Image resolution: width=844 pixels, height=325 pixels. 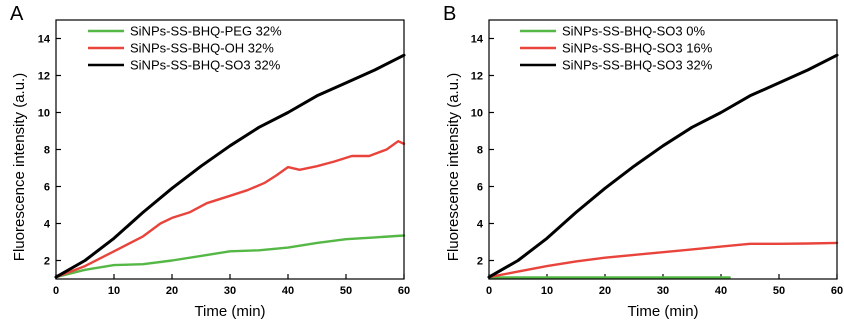 I want to click on x-axis-title-a: Time (min), so click(x=229, y=311).